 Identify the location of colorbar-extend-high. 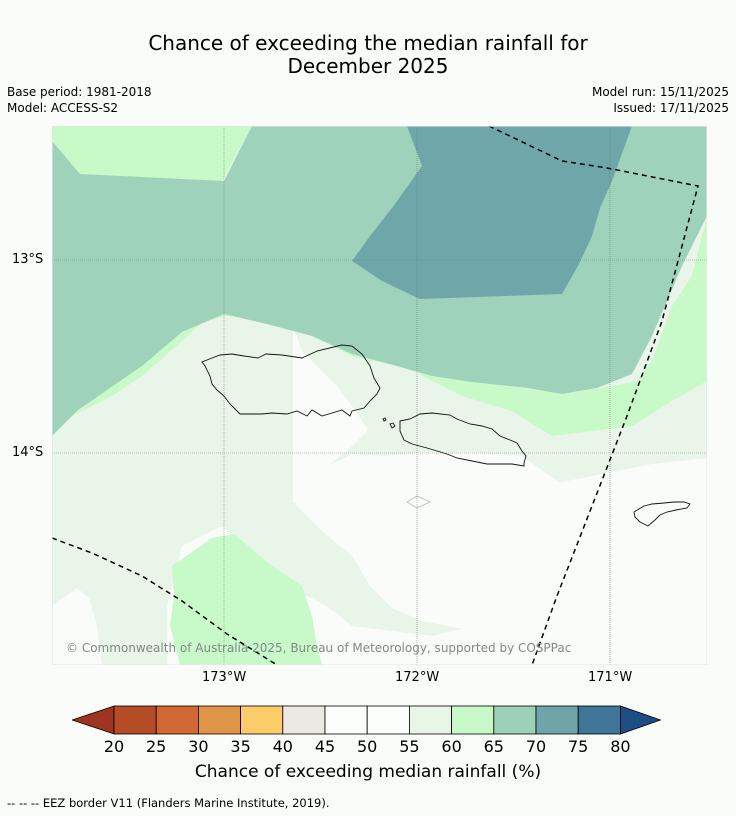
(641, 720).